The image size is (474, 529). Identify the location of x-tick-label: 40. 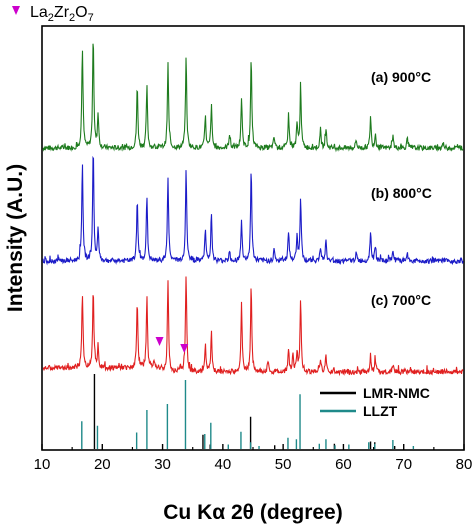
(223, 464).